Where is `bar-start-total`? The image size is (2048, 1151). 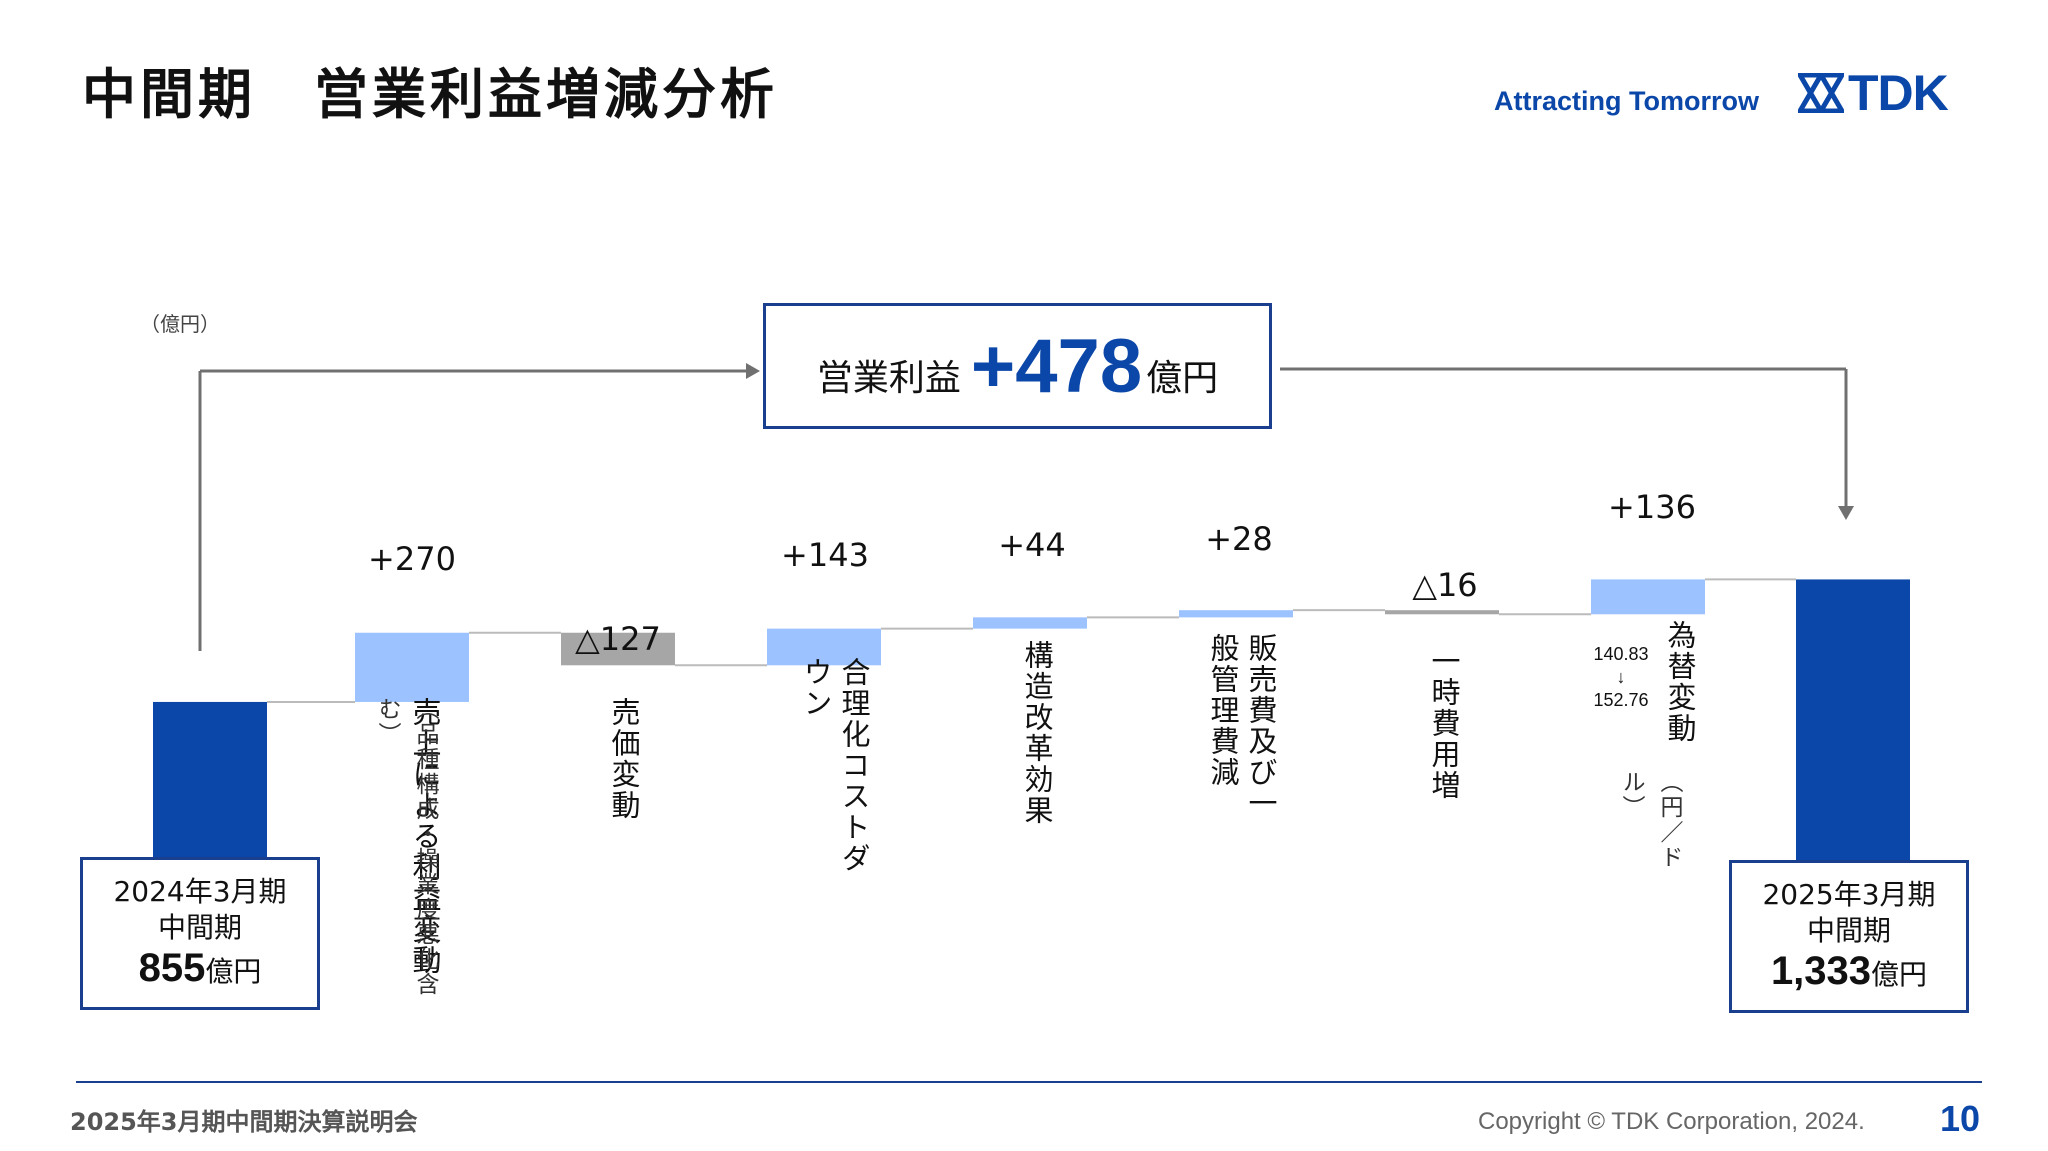
bar-start-total is located at coordinates (210, 780).